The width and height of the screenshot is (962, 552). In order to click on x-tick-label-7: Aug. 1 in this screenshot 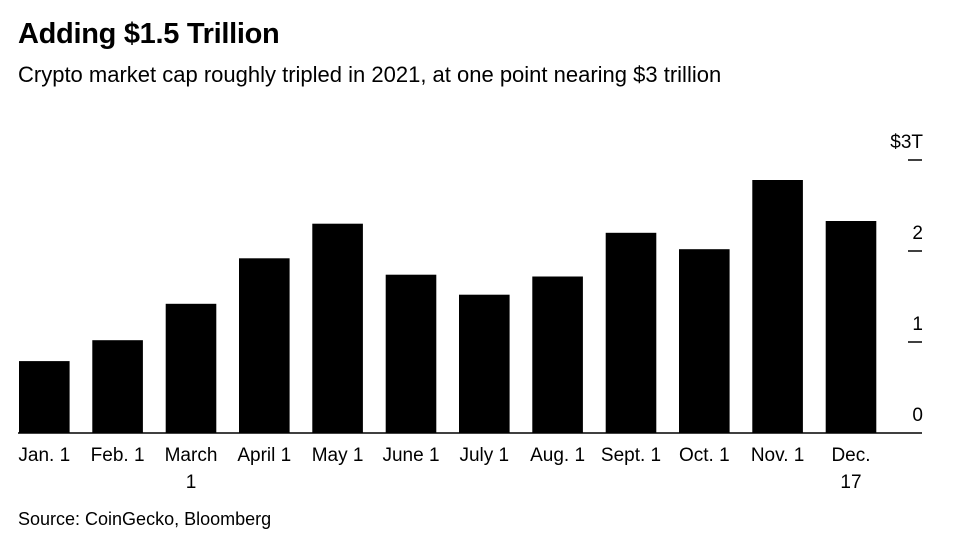, I will do `click(557, 455)`.